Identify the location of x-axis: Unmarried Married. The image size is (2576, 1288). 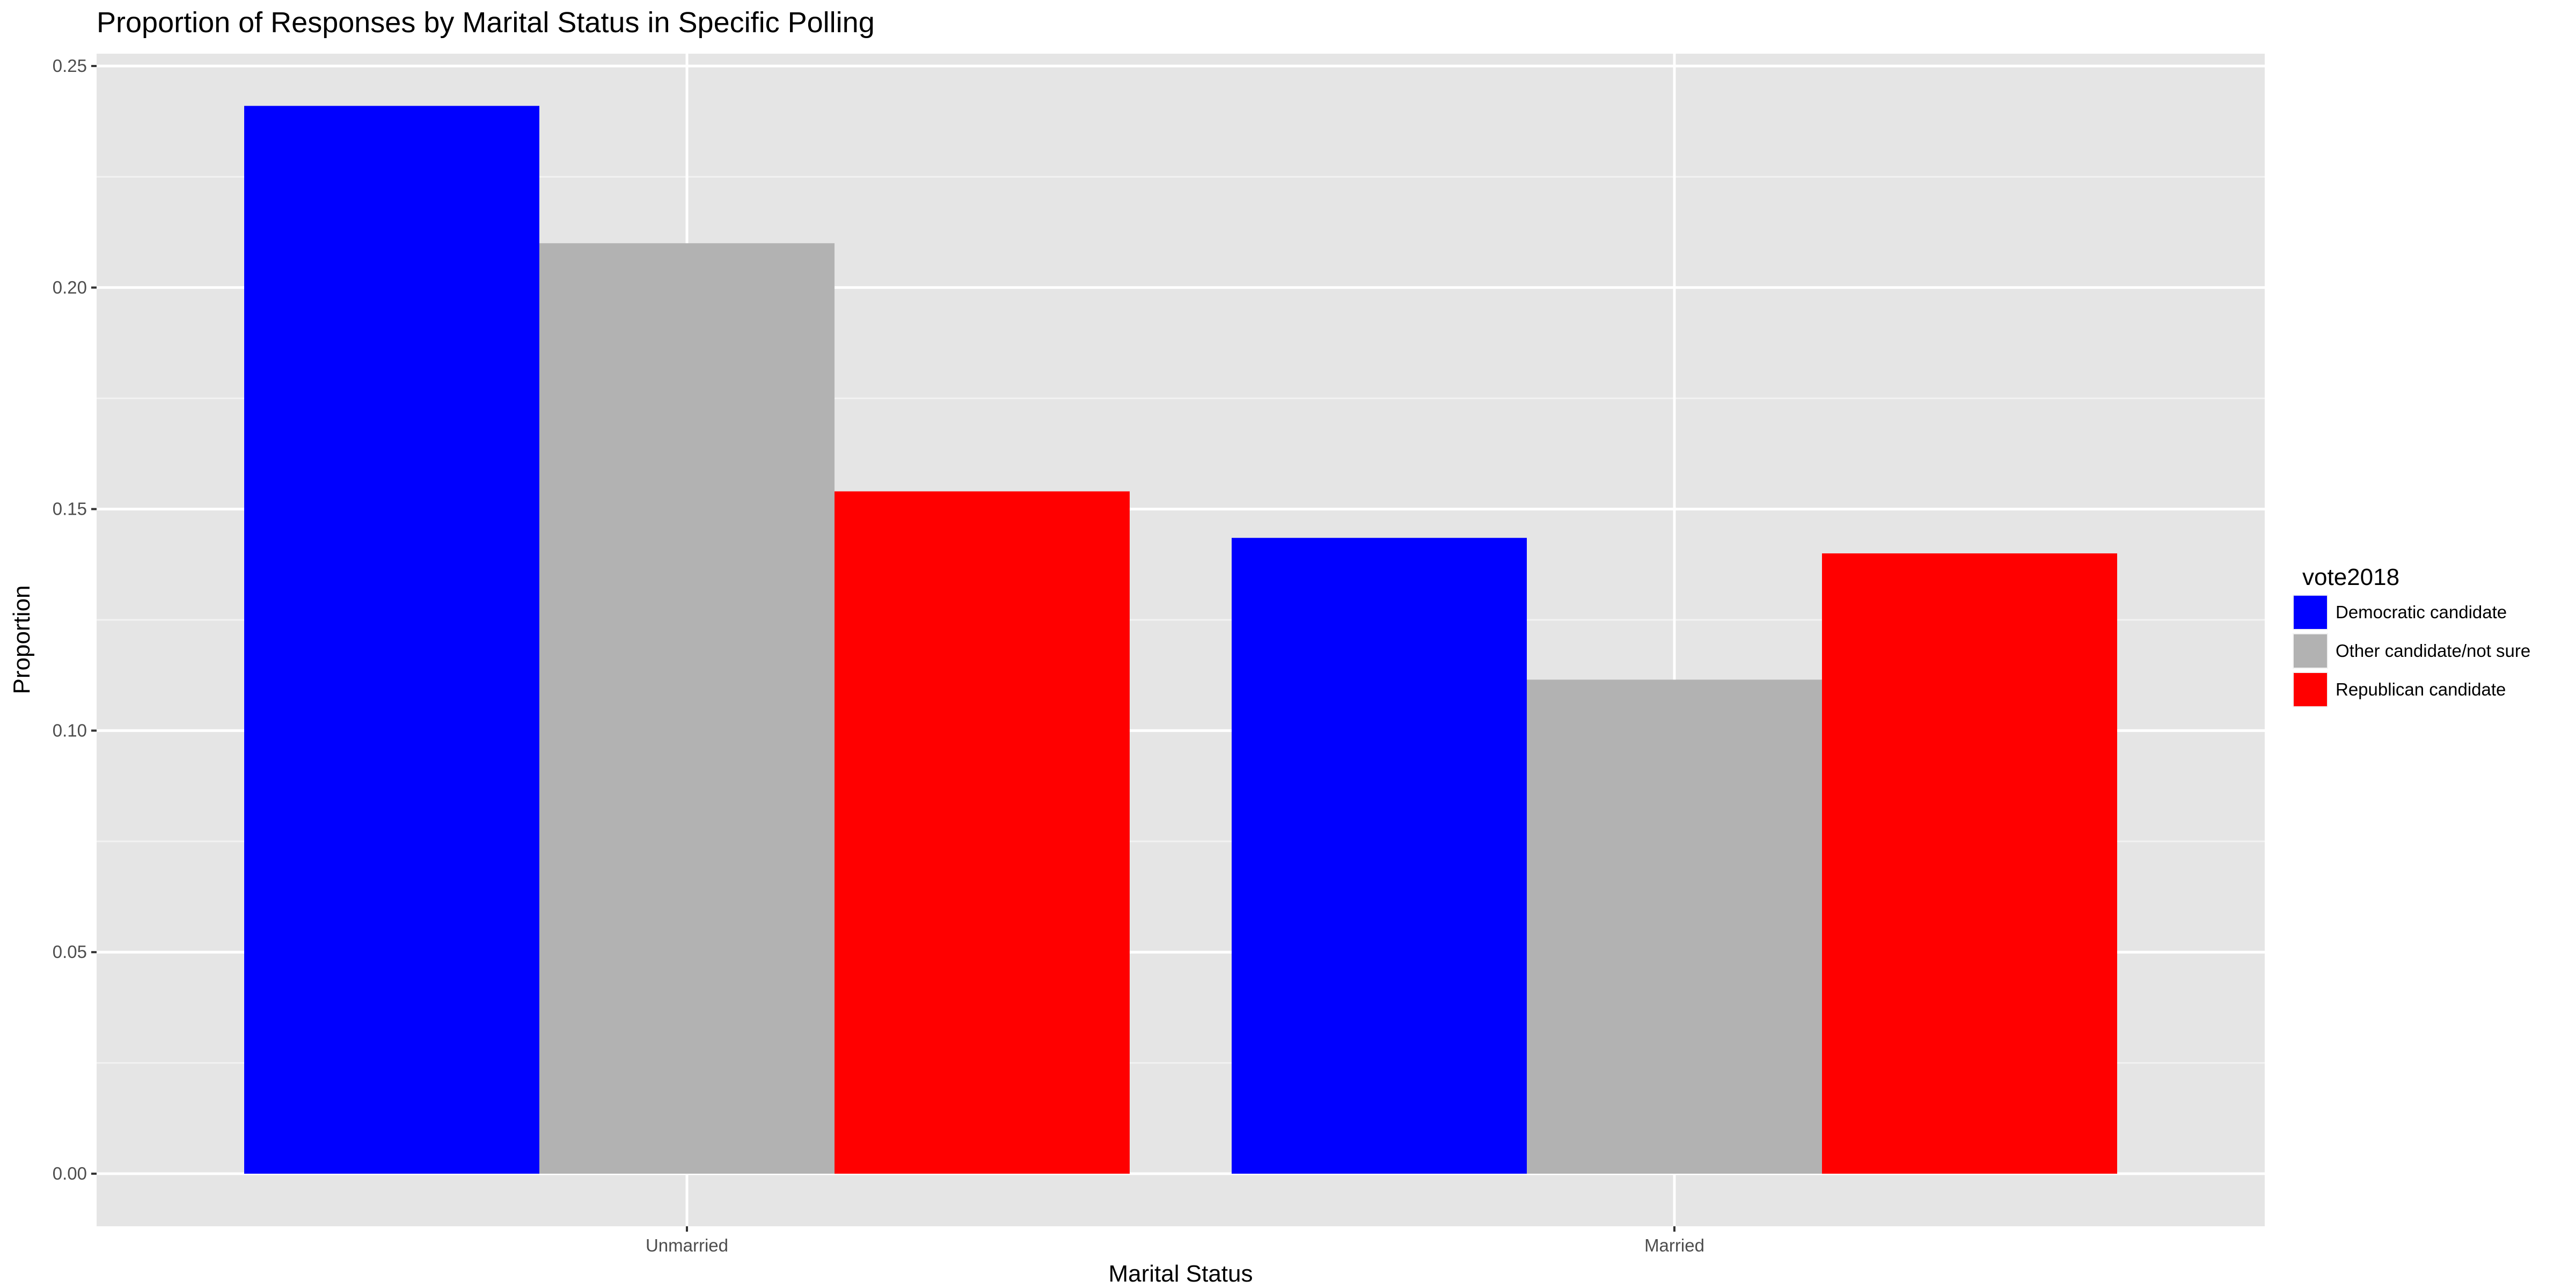
(1175, 1240).